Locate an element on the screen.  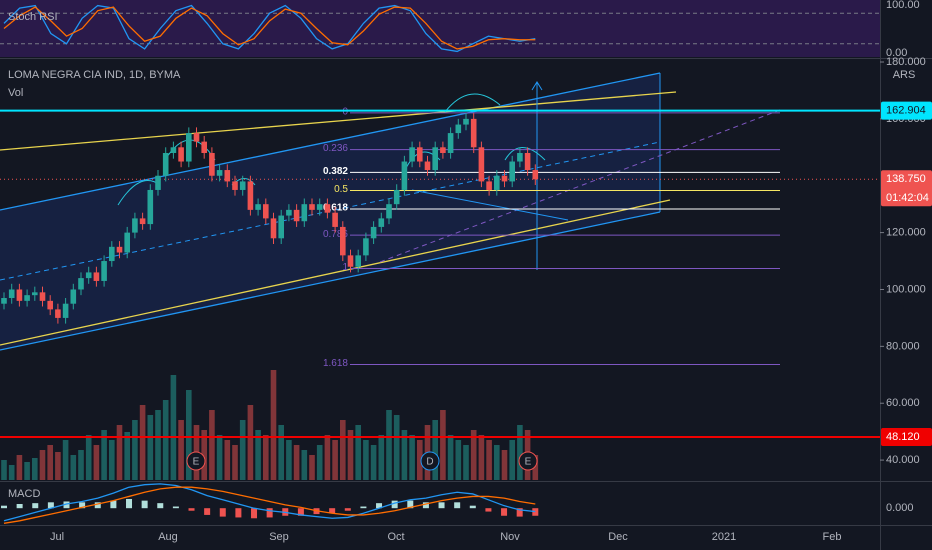
x-tick-label: 2021 is located at coordinates (724, 537).